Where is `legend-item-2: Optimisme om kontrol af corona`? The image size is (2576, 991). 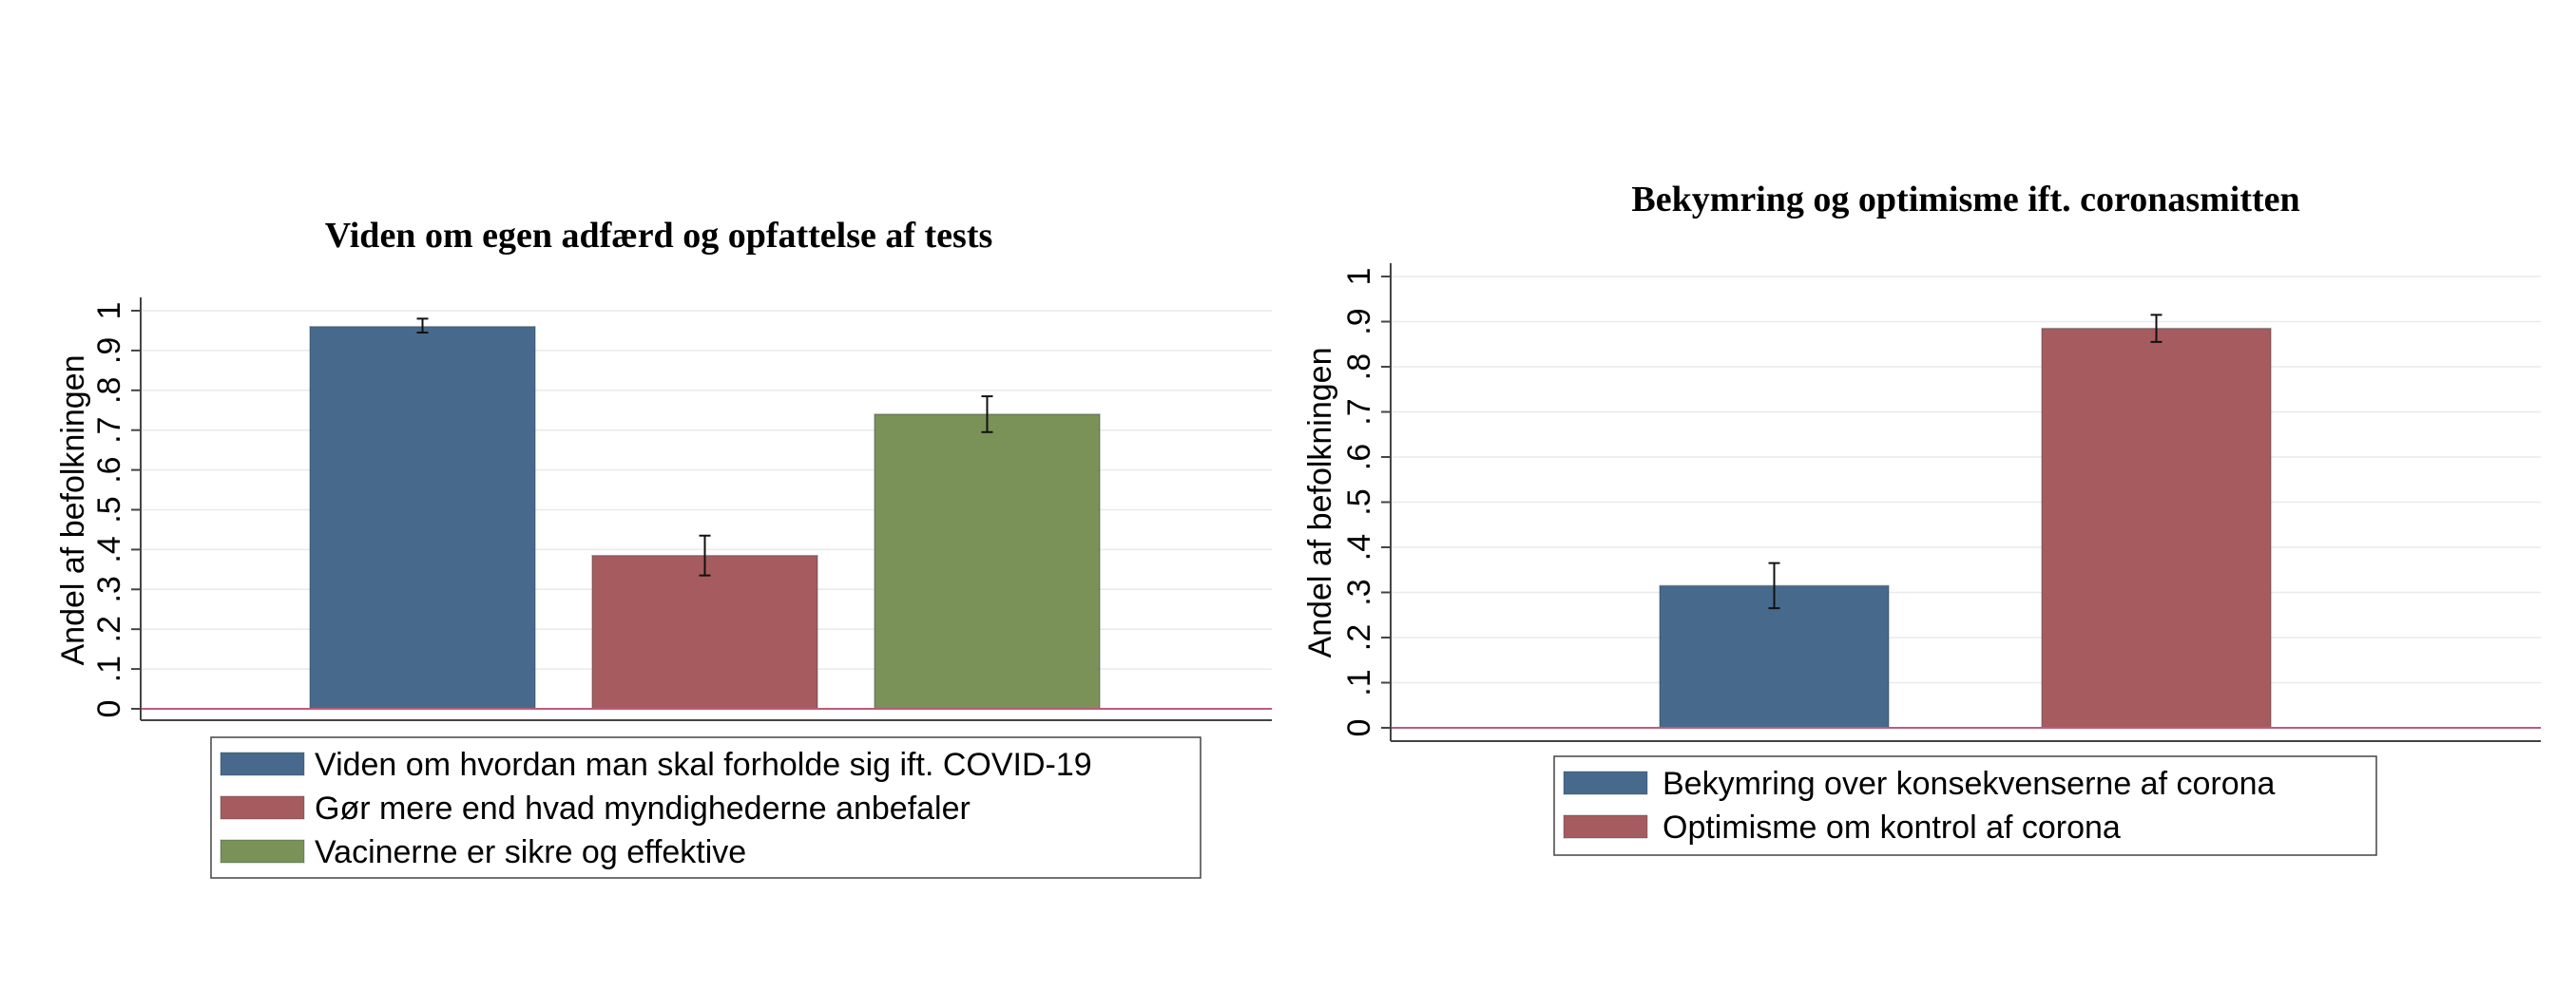 legend-item-2: Optimisme om kontrol af corona is located at coordinates (1842, 828).